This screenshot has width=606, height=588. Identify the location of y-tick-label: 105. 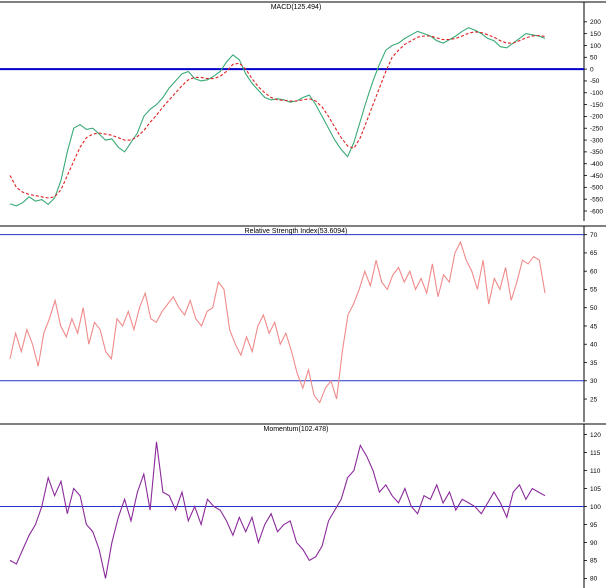
(595, 489).